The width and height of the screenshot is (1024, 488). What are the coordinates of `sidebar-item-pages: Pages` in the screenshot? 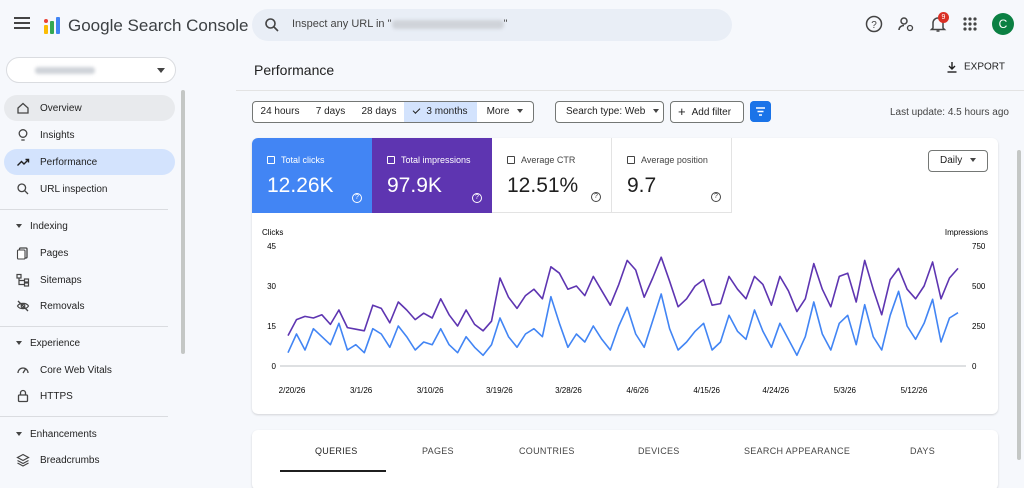 It's located at (89, 253).